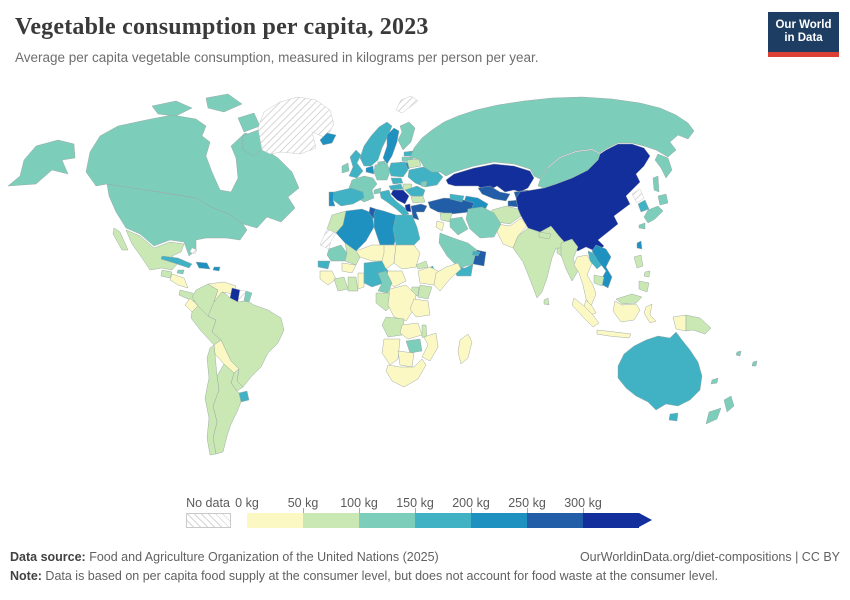 The image size is (850, 600). I want to click on country-tanzania, so click(420, 308).